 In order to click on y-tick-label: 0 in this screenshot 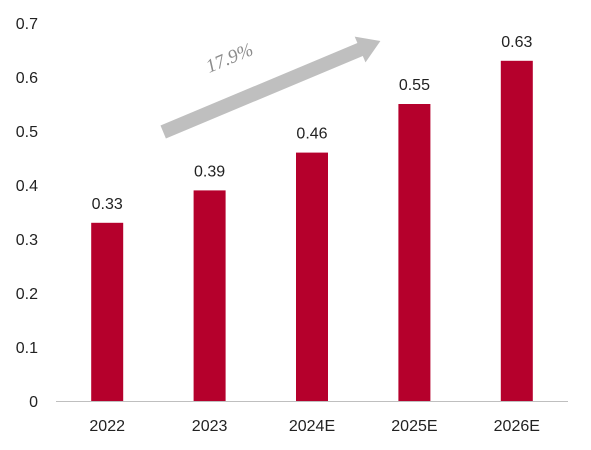, I will do `click(33, 402)`.